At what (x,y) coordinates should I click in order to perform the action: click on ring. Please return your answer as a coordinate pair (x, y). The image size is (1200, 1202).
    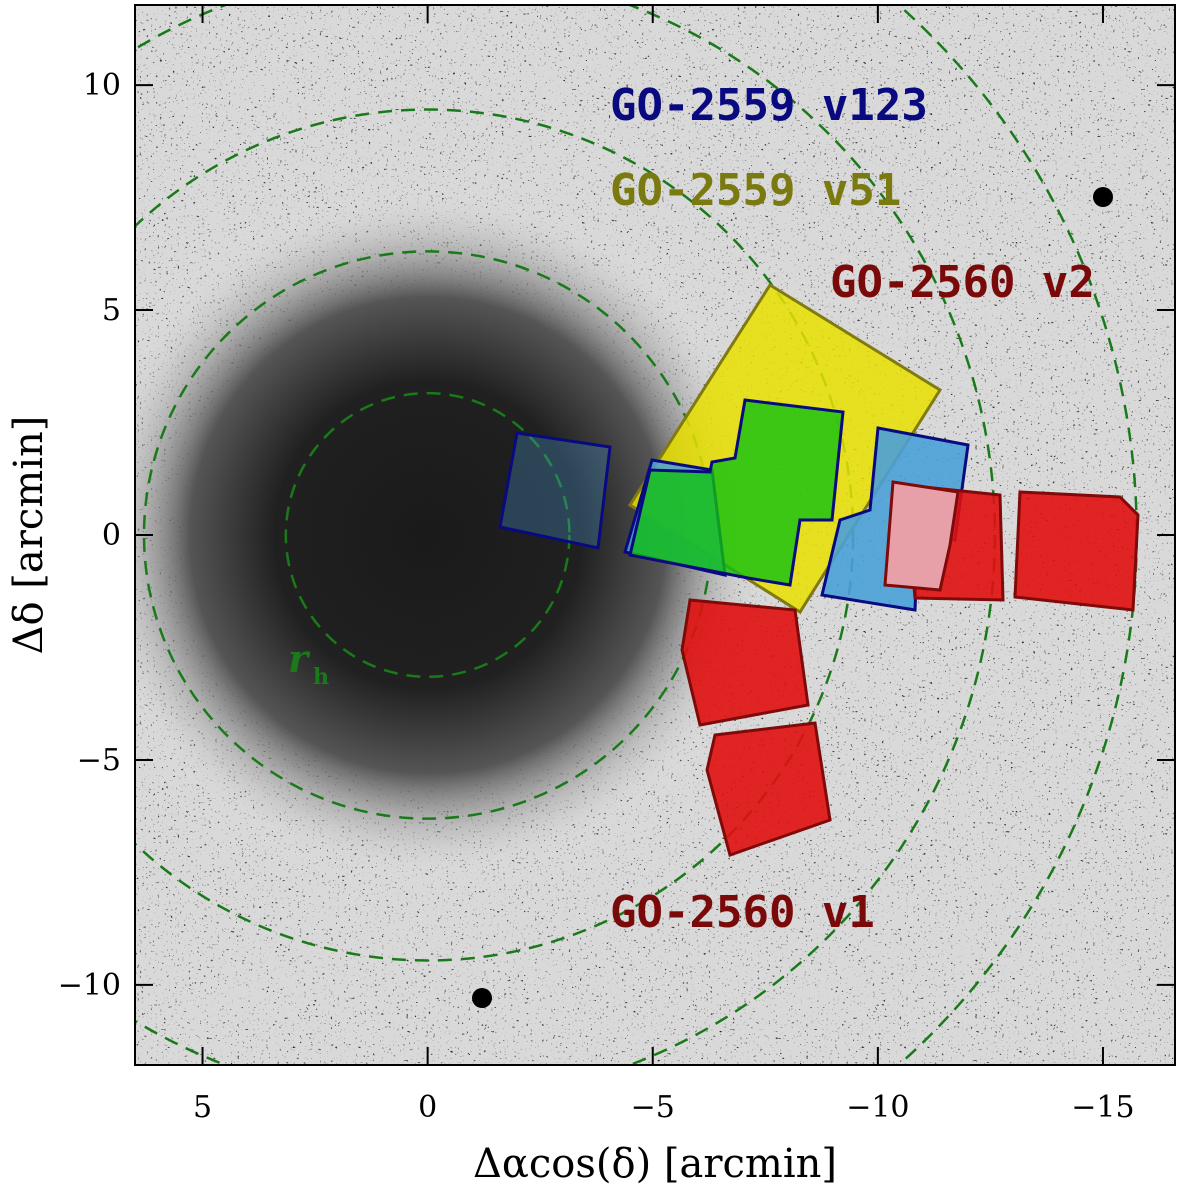
    Looking at the image, I should click on (427, 535).